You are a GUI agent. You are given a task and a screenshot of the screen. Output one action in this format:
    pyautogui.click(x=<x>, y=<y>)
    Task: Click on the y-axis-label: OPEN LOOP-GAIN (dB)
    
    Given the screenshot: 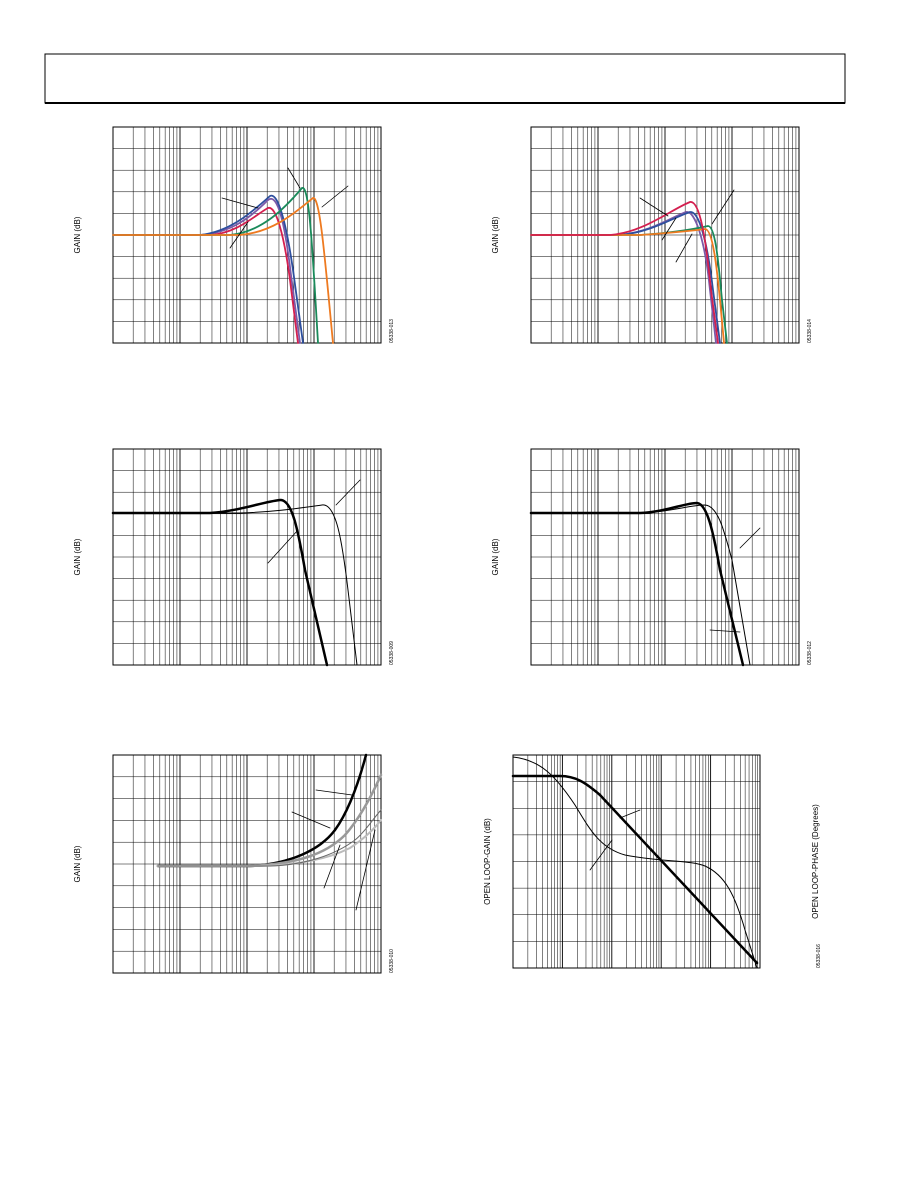 What is the action you would take?
    pyautogui.click(x=487, y=861)
    